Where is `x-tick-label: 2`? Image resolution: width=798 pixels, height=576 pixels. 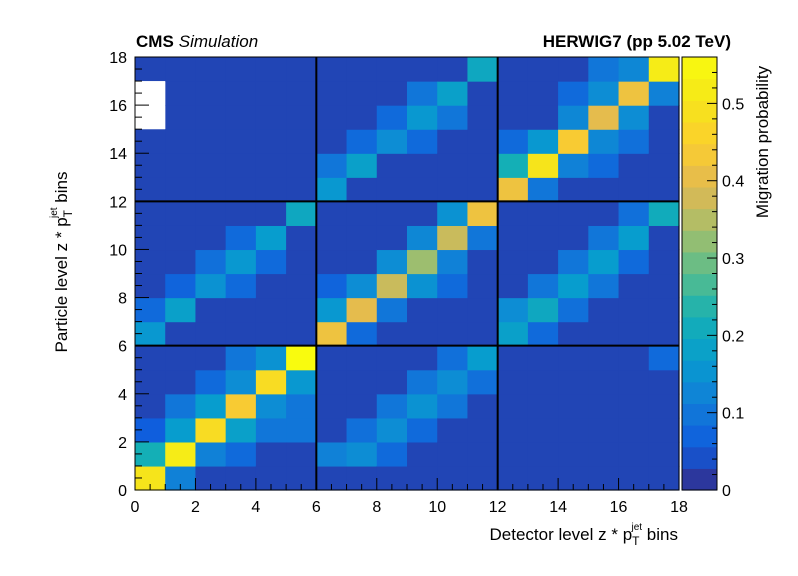
x-tick-label: 2 is located at coordinates (195, 507).